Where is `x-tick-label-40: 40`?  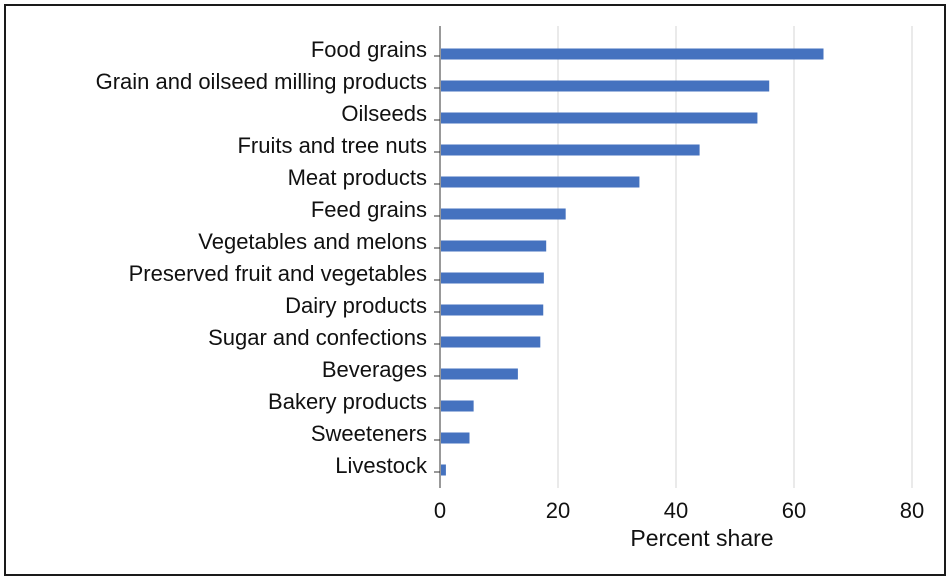 x-tick-label-40: 40 is located at coordinates (676, 510).